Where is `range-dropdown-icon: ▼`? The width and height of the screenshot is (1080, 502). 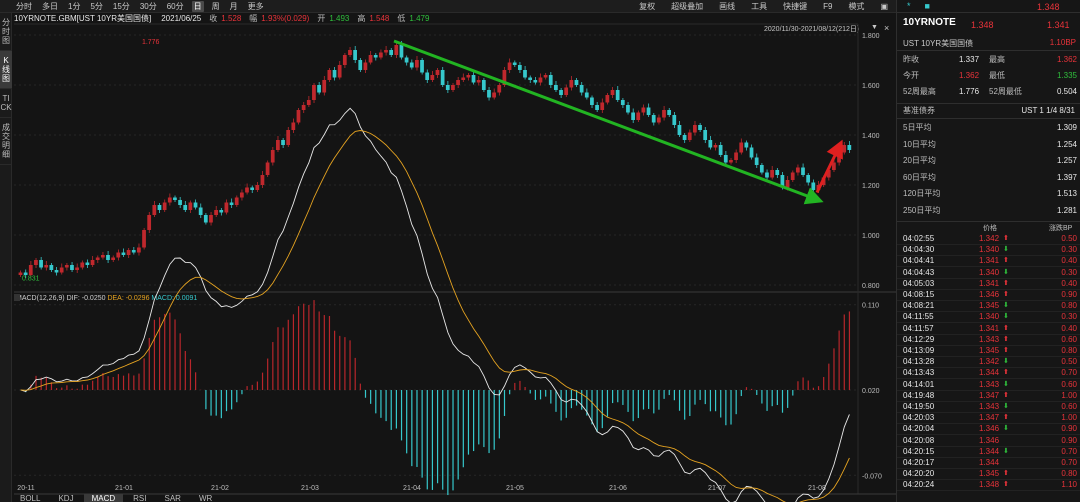 range-dropdown-icon: ▼ is located at coordinates (874, 27).